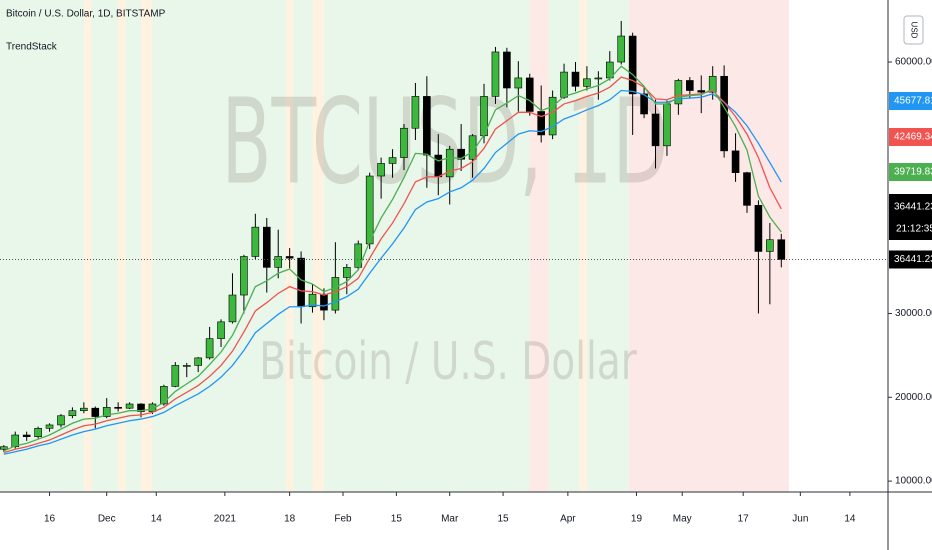  Describe the element at coordinates (50, 519) in the screenshot. I see `x-tick-label: 16` at that location.